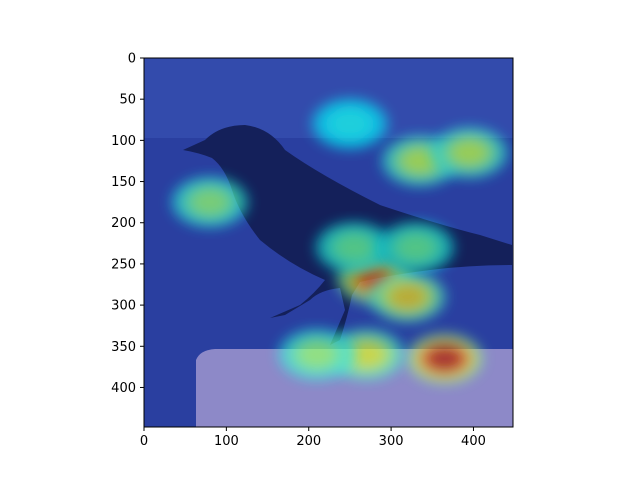  What do you see at coordinates (127, 100) in the screenshot?
I see `y-tick-label: 50` at bounding box center [127, 100].